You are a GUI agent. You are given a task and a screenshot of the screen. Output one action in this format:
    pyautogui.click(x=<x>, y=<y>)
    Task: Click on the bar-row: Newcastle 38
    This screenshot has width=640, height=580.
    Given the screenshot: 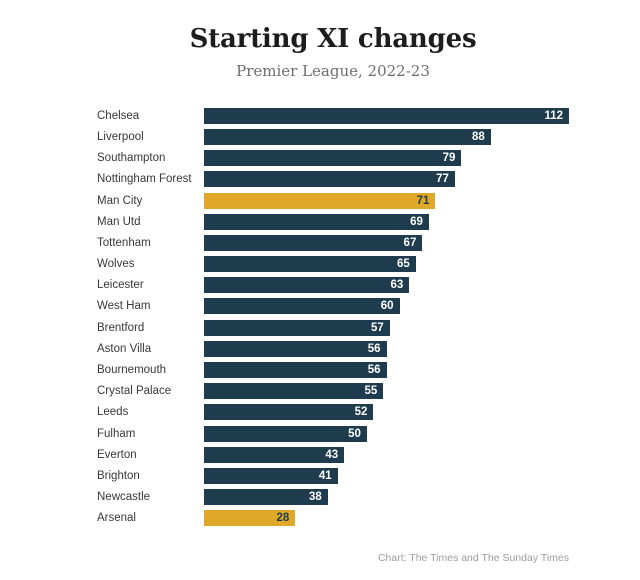 What is the action you would take?
    pyautogui.click(x=333, y=497)
    